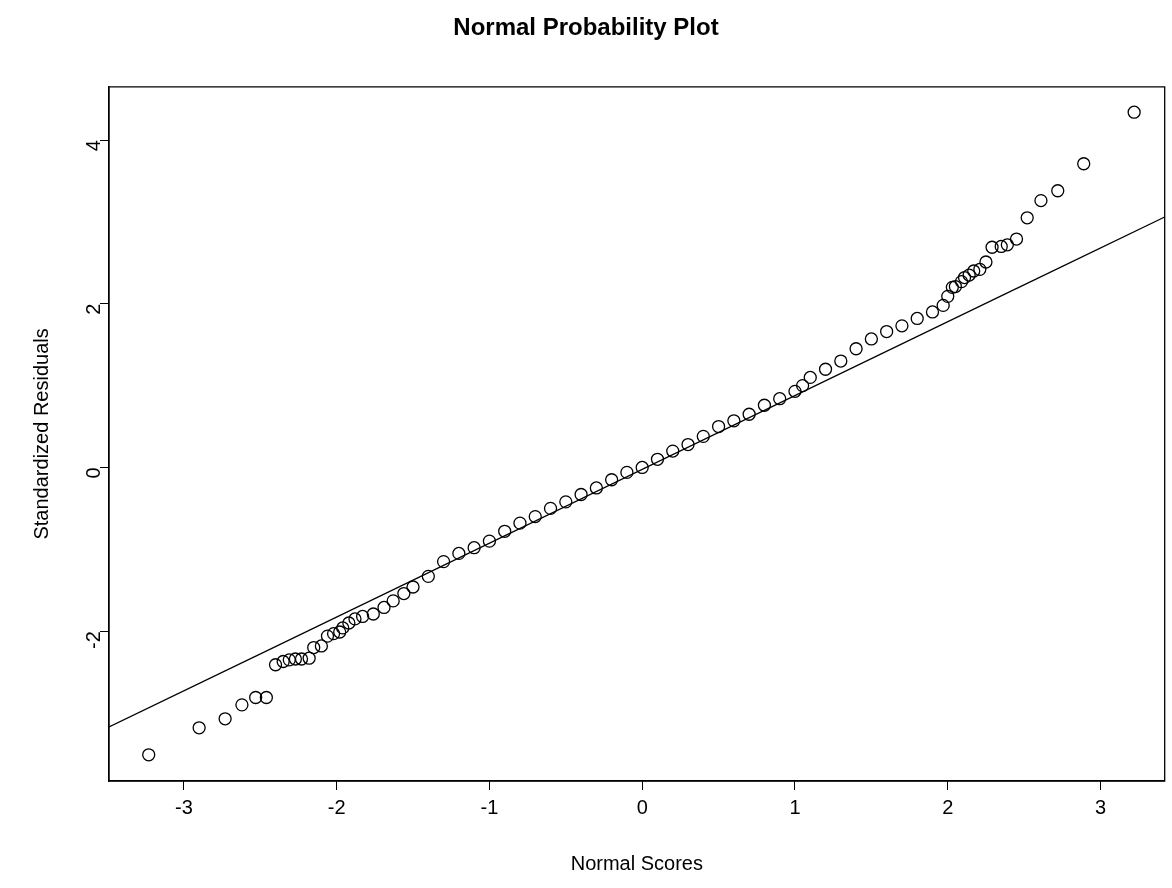  Describe the element at coordinates (183, 806) in the screenshot. I see `x-tick-label: -3` at that location.